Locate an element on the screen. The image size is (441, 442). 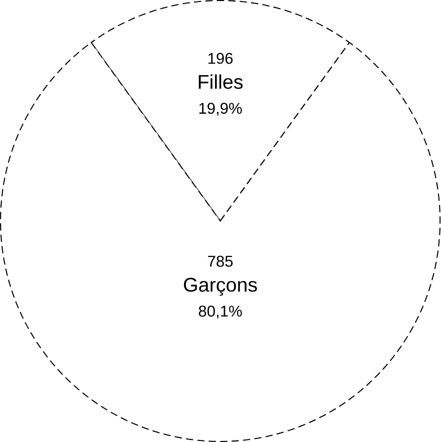
data-label: 196 is located at coordinates (220, 58).